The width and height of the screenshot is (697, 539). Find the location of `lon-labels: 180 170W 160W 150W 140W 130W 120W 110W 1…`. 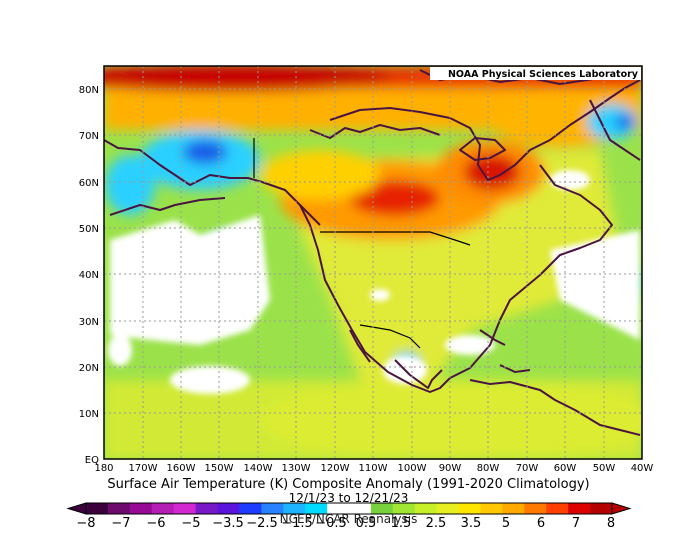

lon-labels: 180 170W 160W 150W 140W 130W 120W 110W 1… is located at coordinates (373, 468).